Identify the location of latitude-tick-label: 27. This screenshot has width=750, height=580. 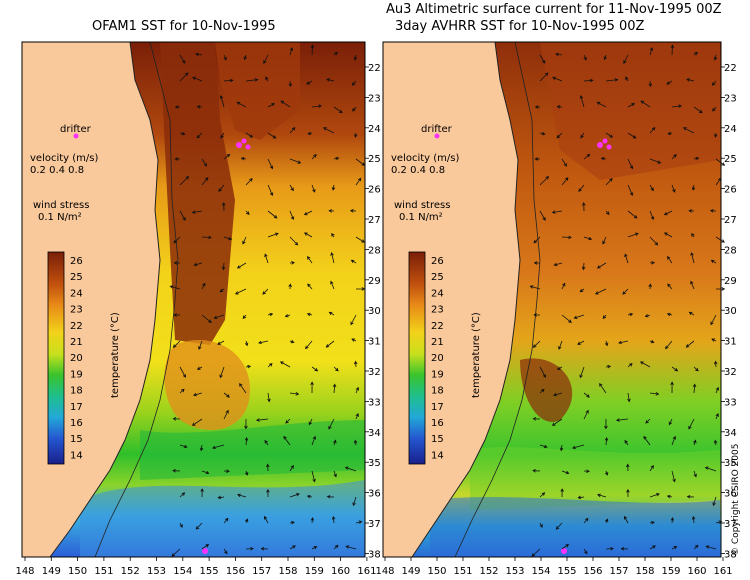
(374, 220).